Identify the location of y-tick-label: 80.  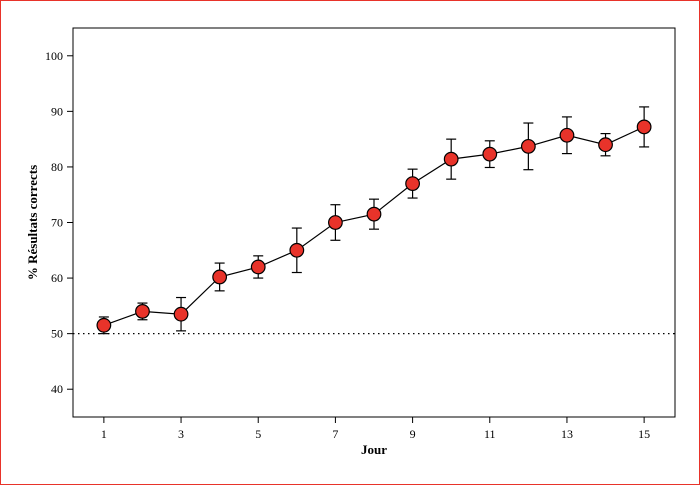
(57, 167).